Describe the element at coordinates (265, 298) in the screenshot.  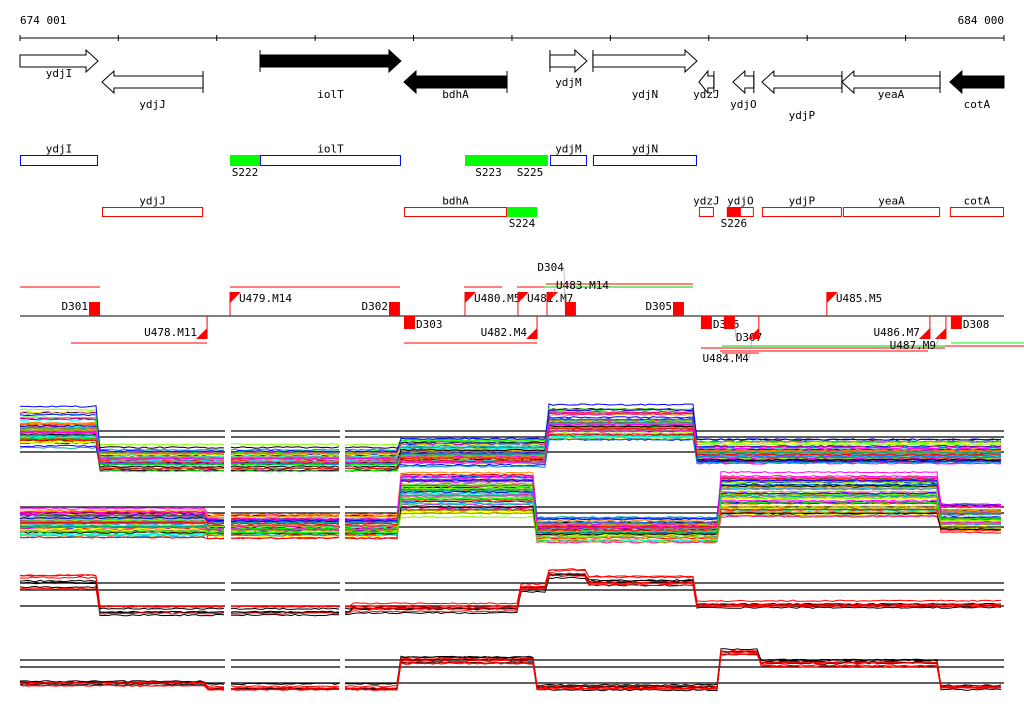
I see `signal-label: U479.M14` at that location.